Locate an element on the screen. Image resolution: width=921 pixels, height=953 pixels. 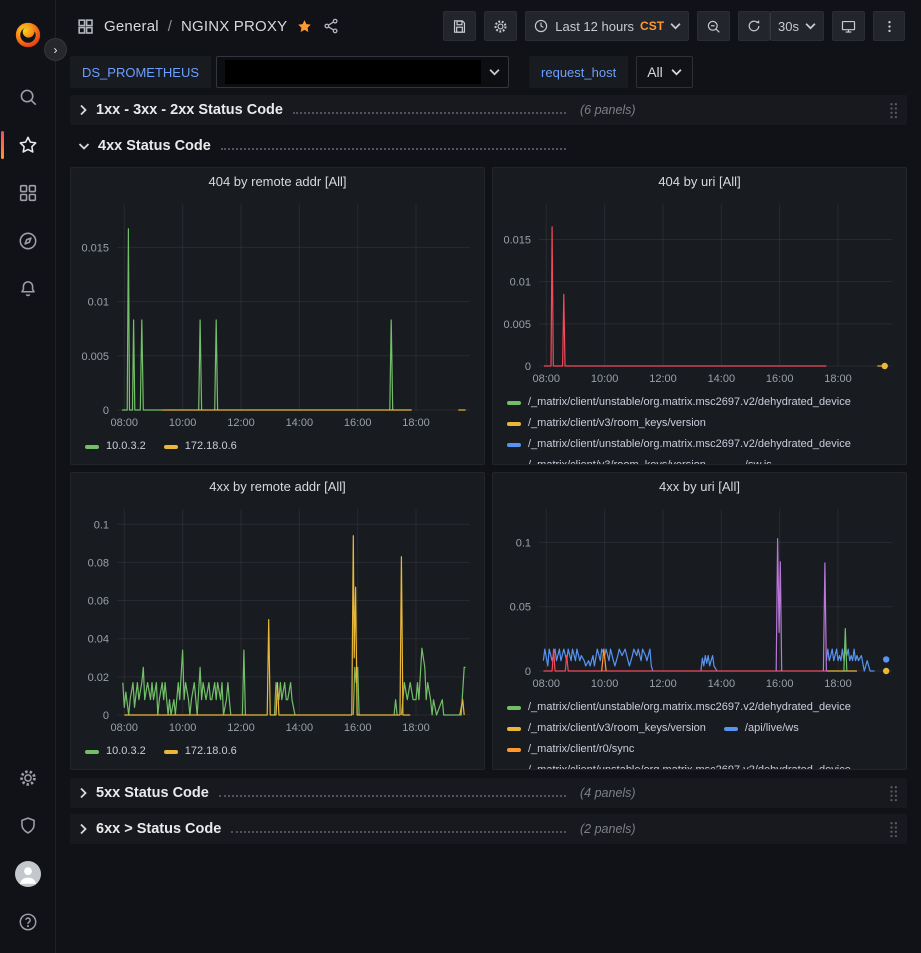
more-options-button is located at coordinates (889, 26).